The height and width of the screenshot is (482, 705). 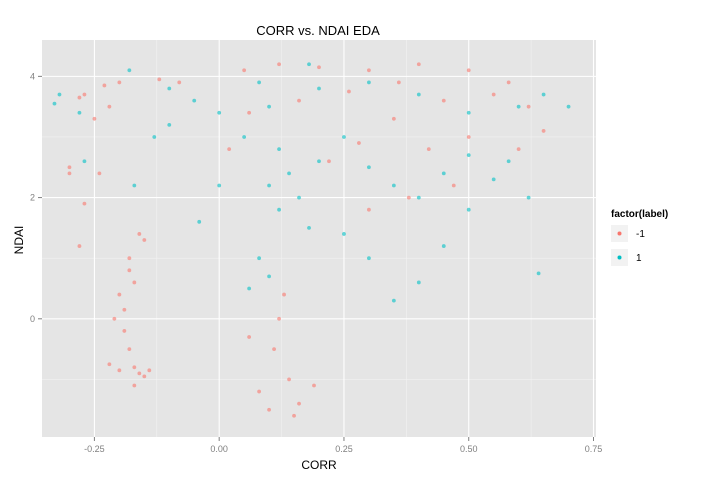 What do you see at coordinates (619, 233) in the screenshot?
I see `legend-key-neg1` at bounding box center [619, 233].